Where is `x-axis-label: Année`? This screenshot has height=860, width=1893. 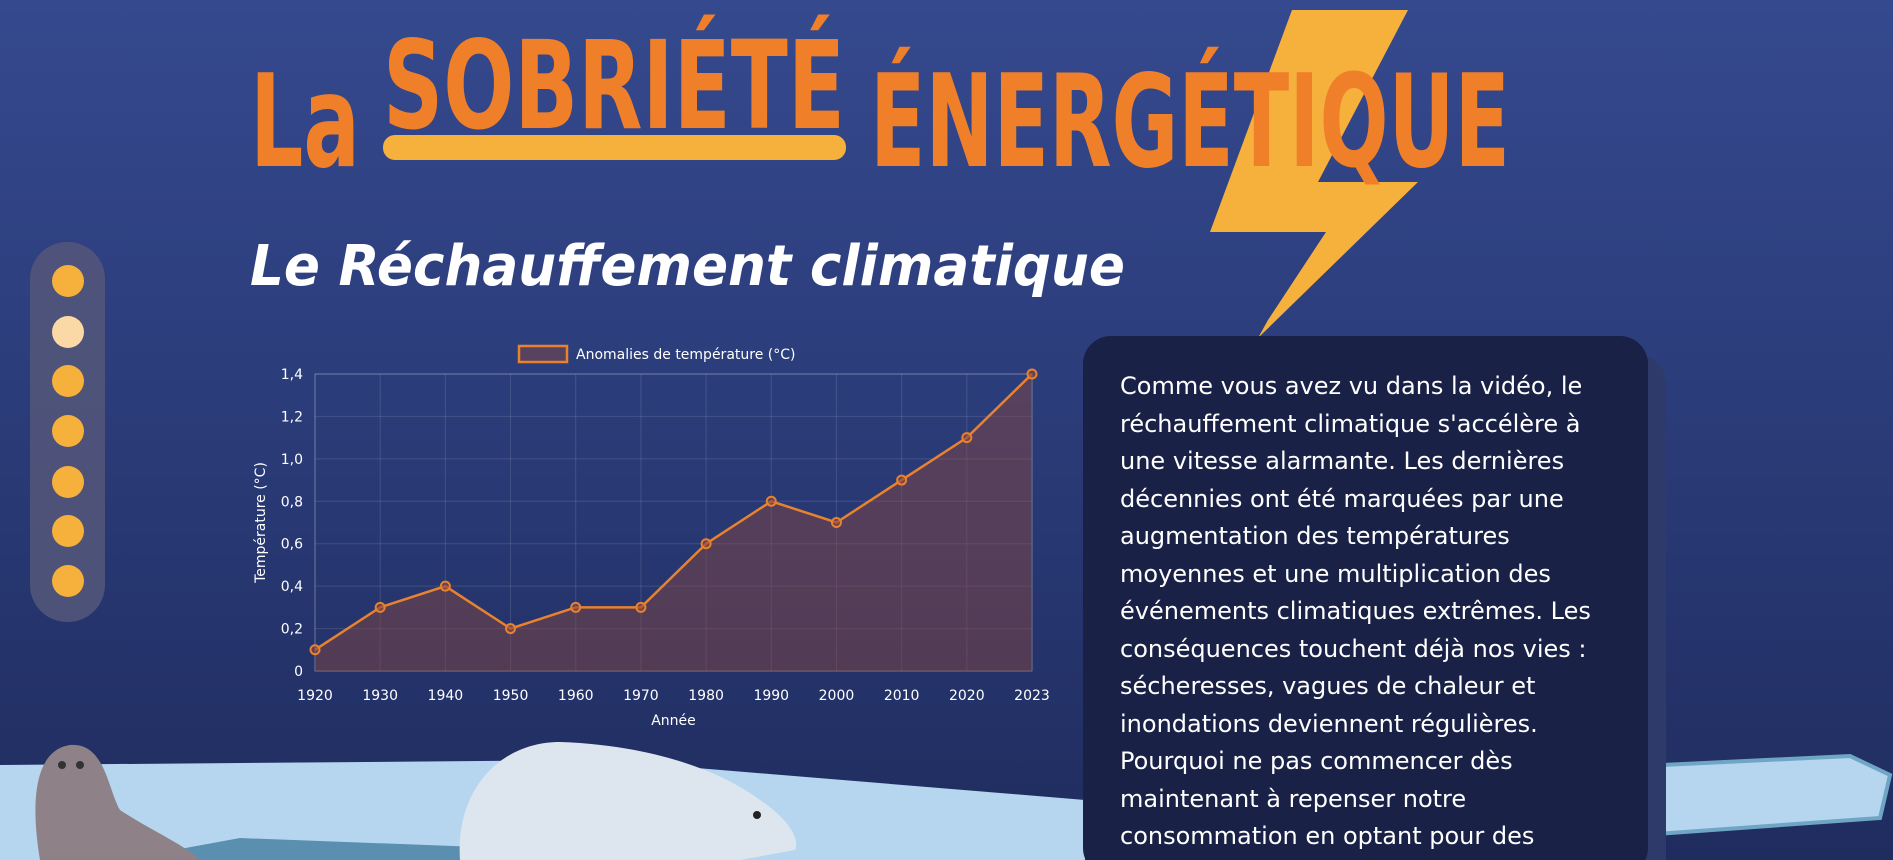
x-axis-label: Année is located at coordinates (673, 721).